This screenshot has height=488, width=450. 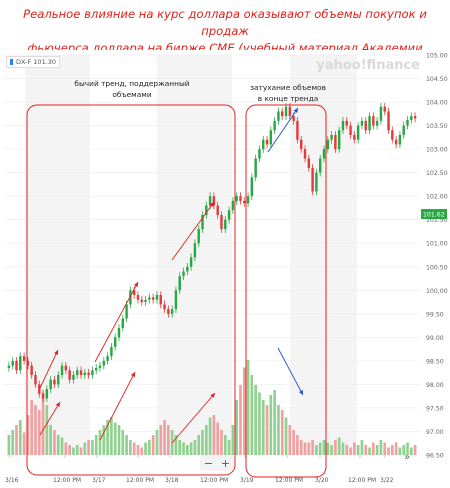 What do you see at coordinates (437, 79) in the screenshot?
I see `y-tick-label: 104.50` at bounding box center [437, 79].